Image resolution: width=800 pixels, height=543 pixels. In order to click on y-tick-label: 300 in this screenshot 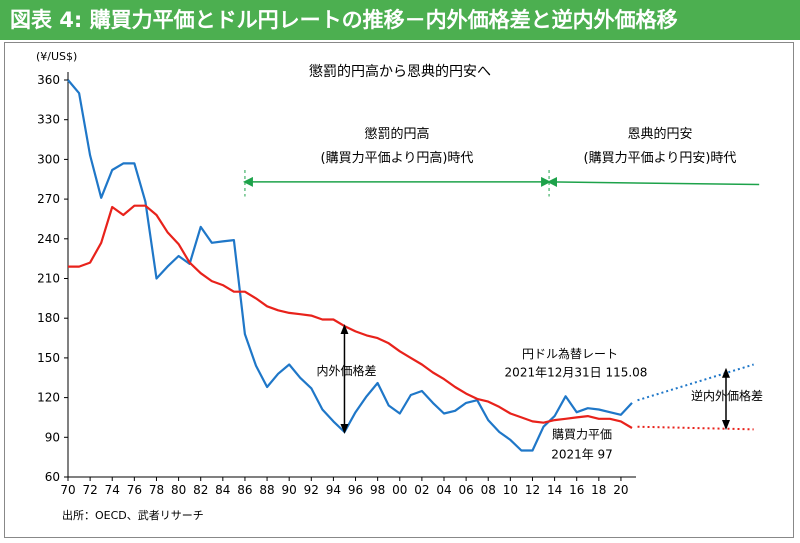, I will do `click(48, 159)`.